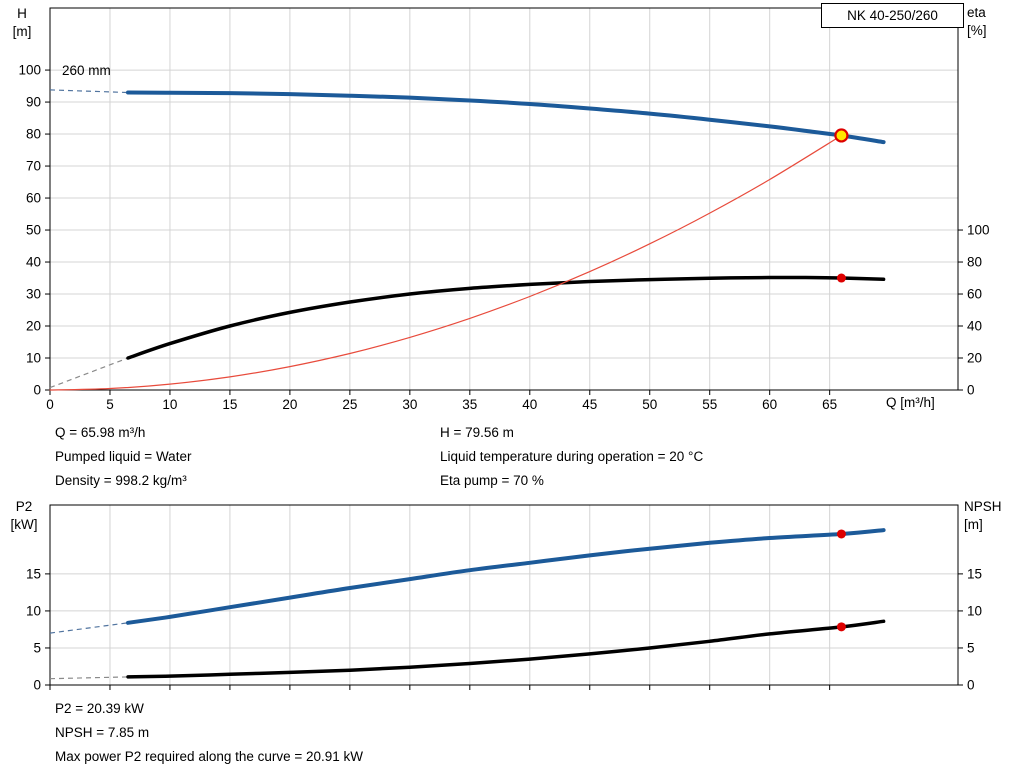  What do you see at coordinates (89, 373) in the screenshot?
I see `efficiency-curve-lead-dash` at bounding box center [89, 373].